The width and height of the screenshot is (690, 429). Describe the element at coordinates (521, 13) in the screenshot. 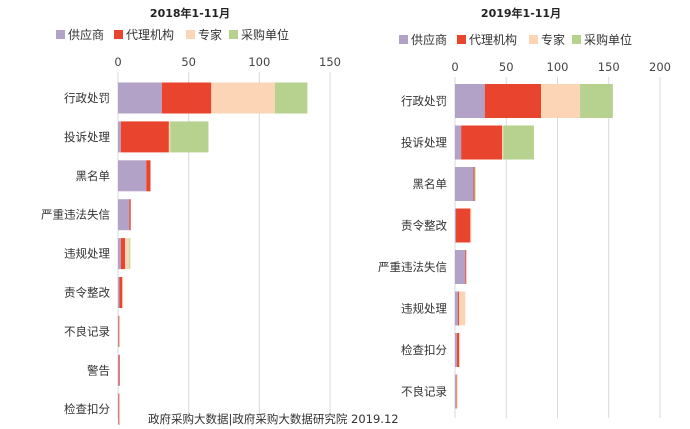

I see `chart-title: 2019年1-11月` at that location.